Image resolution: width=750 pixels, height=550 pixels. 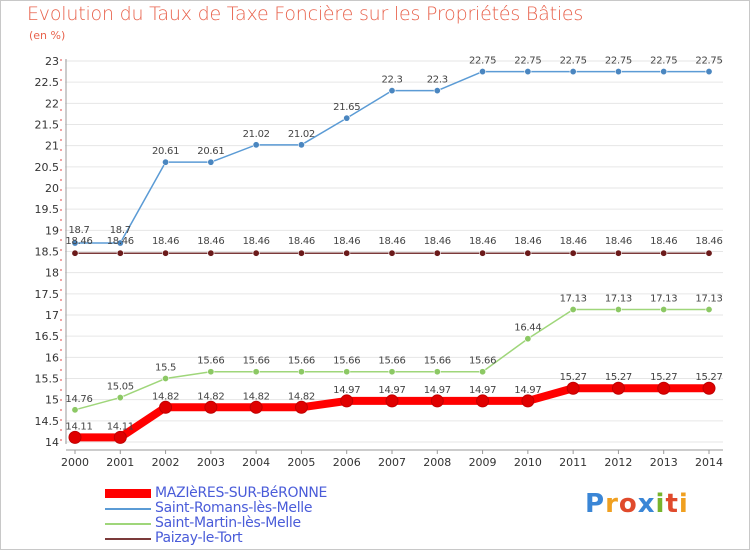 I want to click on y-tick-label: 19.5, so click(x=47, y=209).